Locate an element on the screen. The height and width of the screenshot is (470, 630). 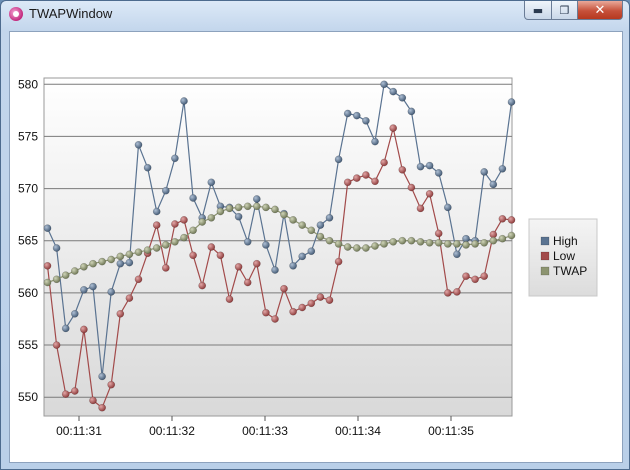
y-axis: 550 555 560 565 570 575 580 is located at coordinates (28, 240).